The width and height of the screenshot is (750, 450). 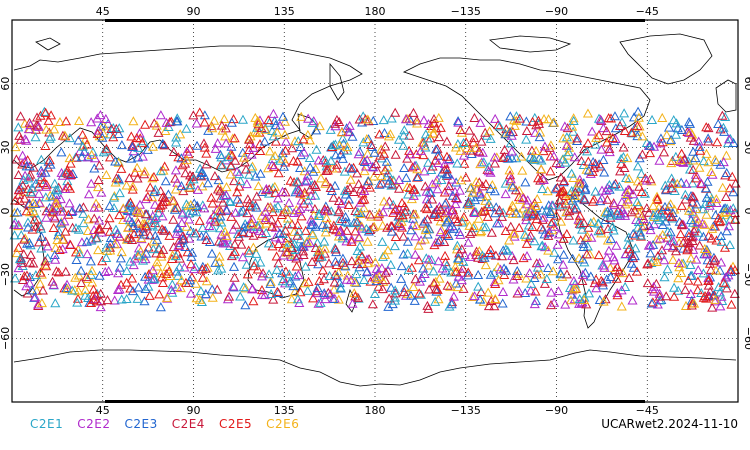 I want to click on legend-item-c2e1: C2E1, so click(x=47, y=424).